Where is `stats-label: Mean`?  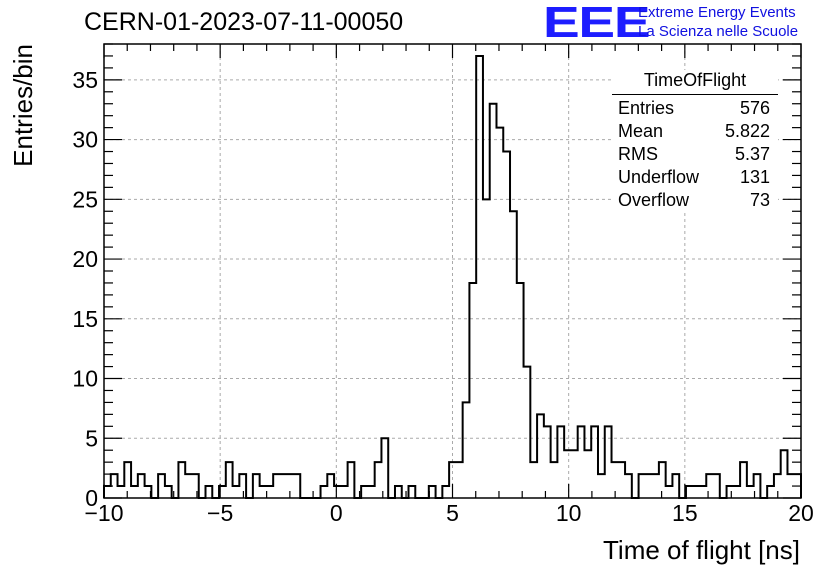
stats-label: Mean is located at coordinates (641, 131).